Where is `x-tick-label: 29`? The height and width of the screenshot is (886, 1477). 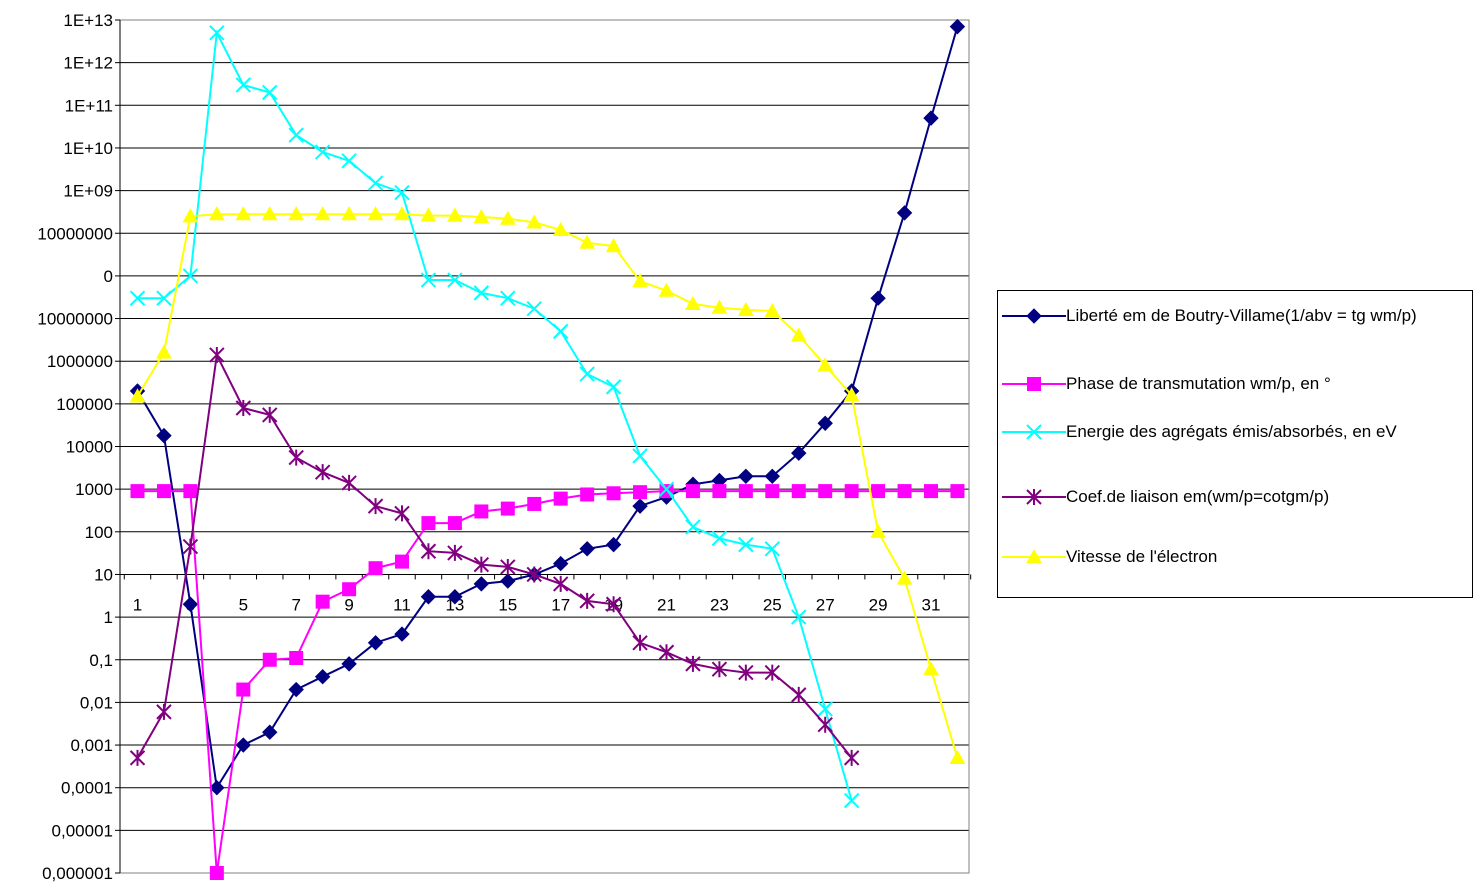 x-tick-label: 29 is located at coordinates (878, 604).